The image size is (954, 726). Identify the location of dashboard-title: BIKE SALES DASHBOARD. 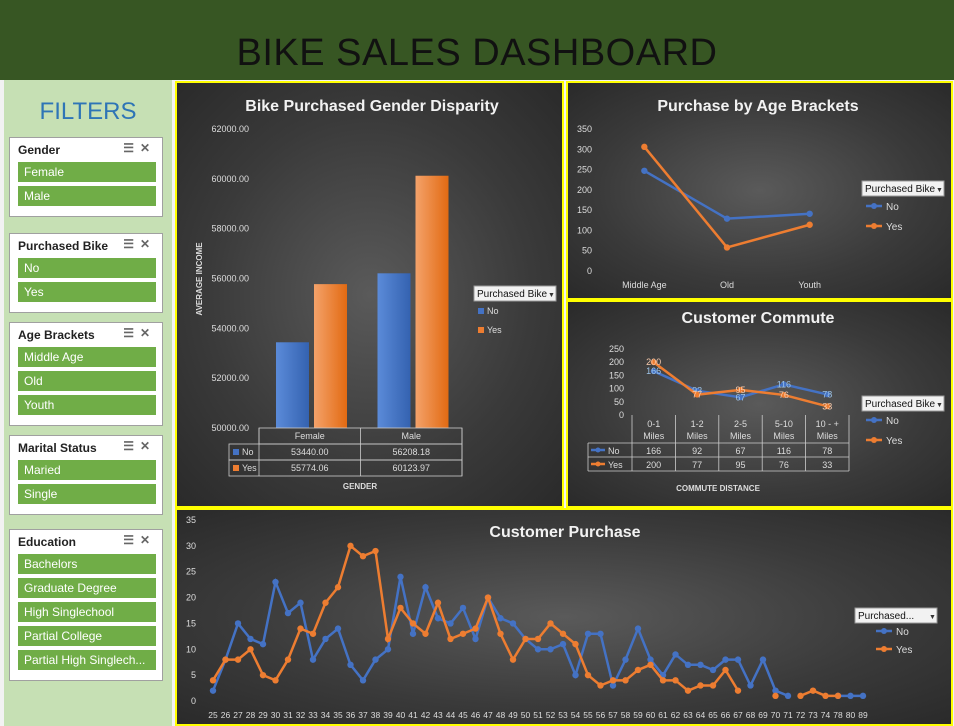
(477, 53).